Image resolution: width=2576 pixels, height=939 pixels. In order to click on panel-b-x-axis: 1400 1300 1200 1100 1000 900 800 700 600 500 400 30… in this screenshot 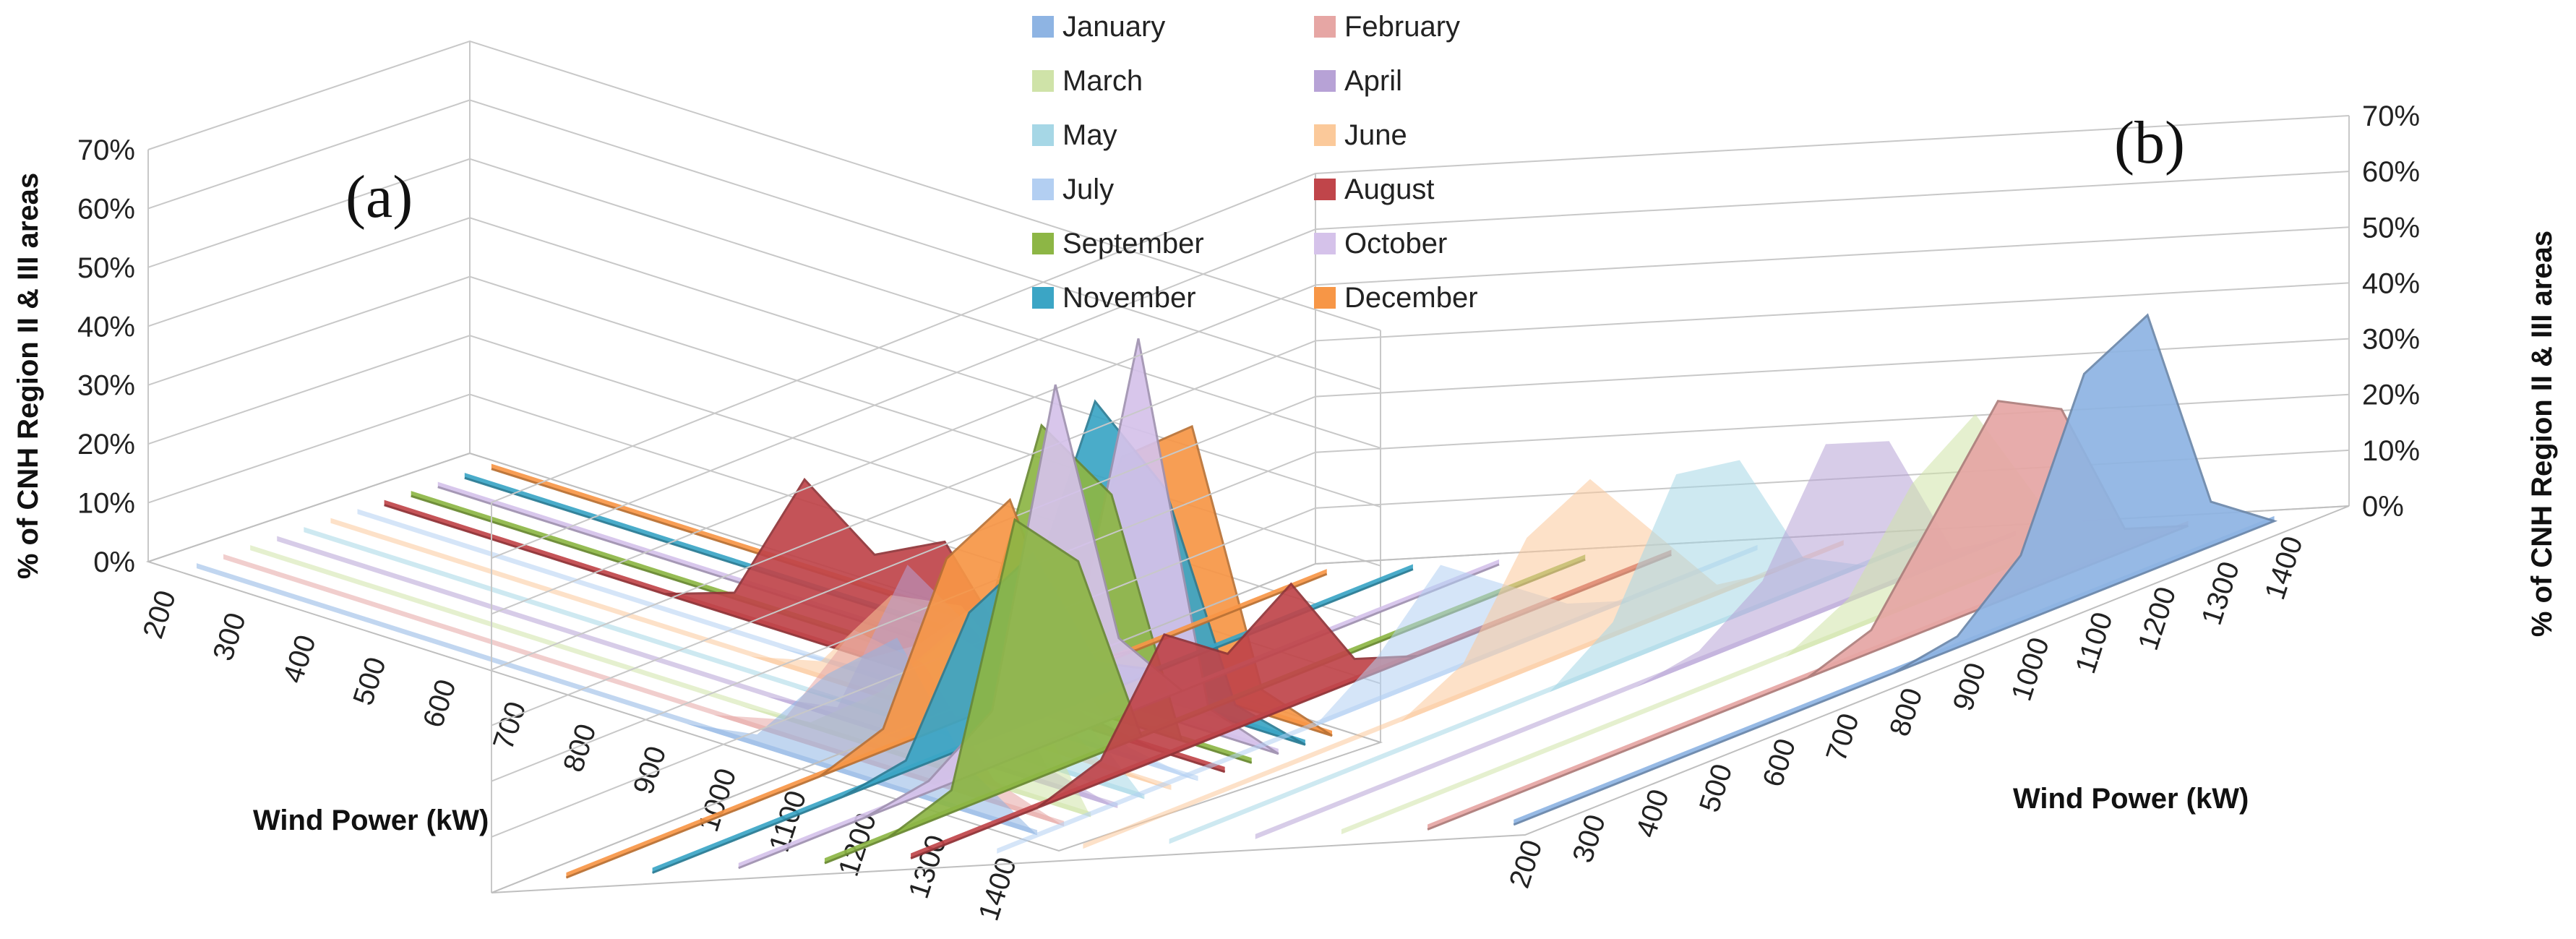, I will do `click(1906, 713)`.